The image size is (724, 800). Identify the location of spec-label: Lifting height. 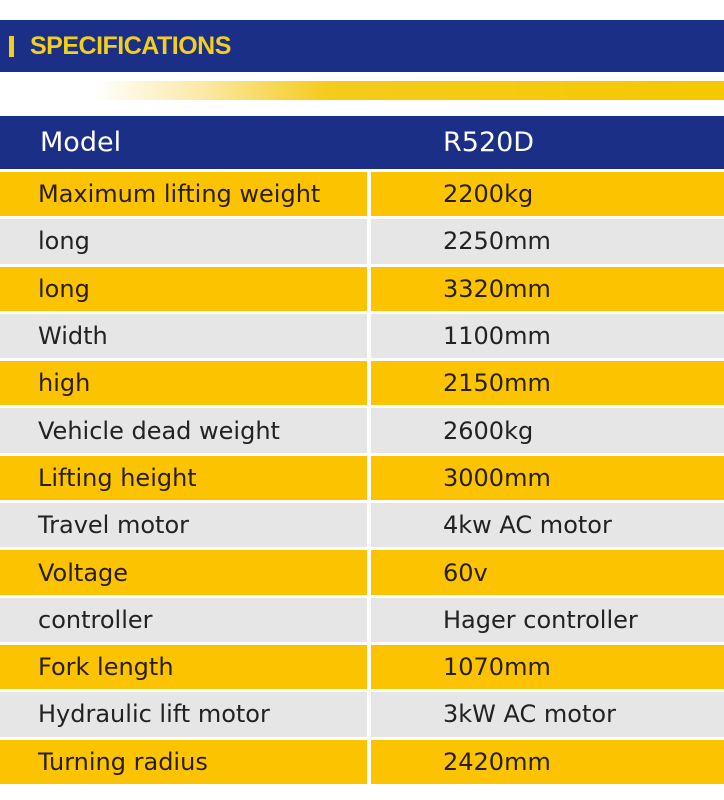
(183, 478).